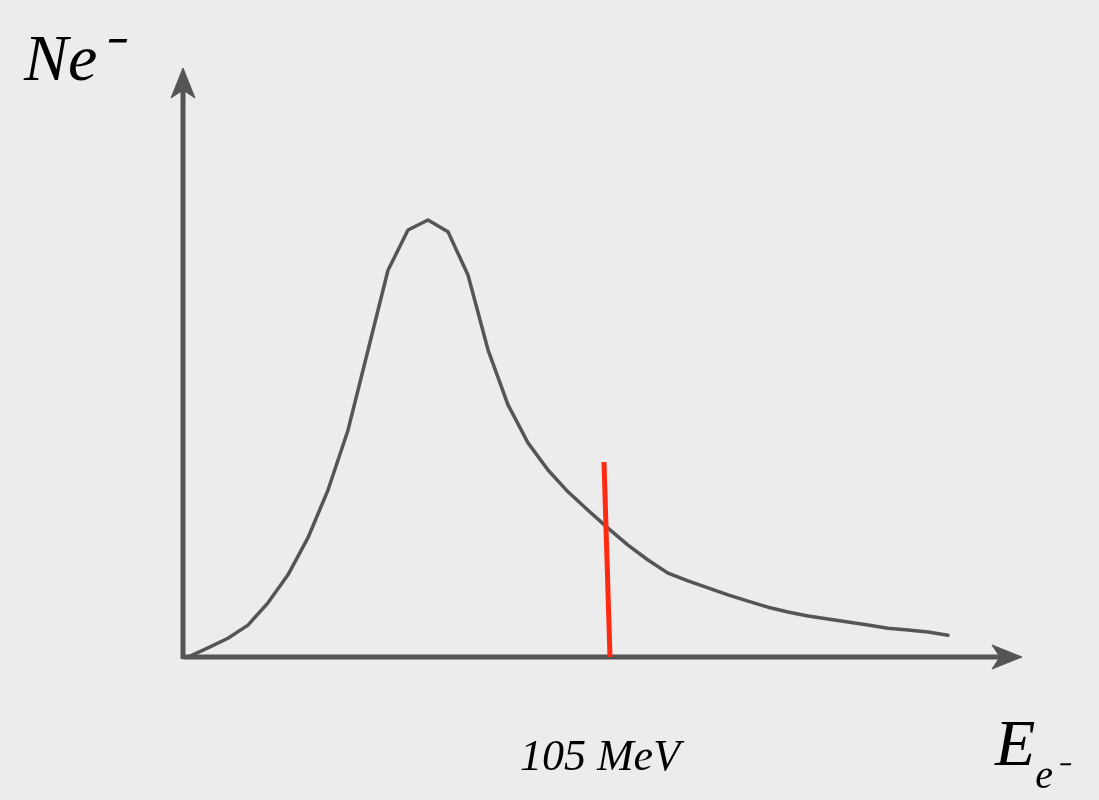 The width and height of the screenshot is (1099, 800). I want to click on y-axis-title: Ne⁻, so click(76, 57).